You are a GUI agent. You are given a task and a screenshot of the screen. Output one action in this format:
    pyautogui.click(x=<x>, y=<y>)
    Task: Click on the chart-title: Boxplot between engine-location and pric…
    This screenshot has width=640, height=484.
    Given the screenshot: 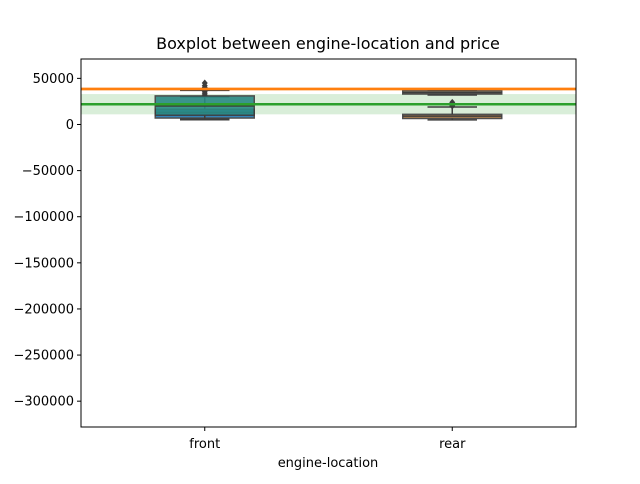 What is the action you would take?
    pyautogui.click(x=328, y=43)
    